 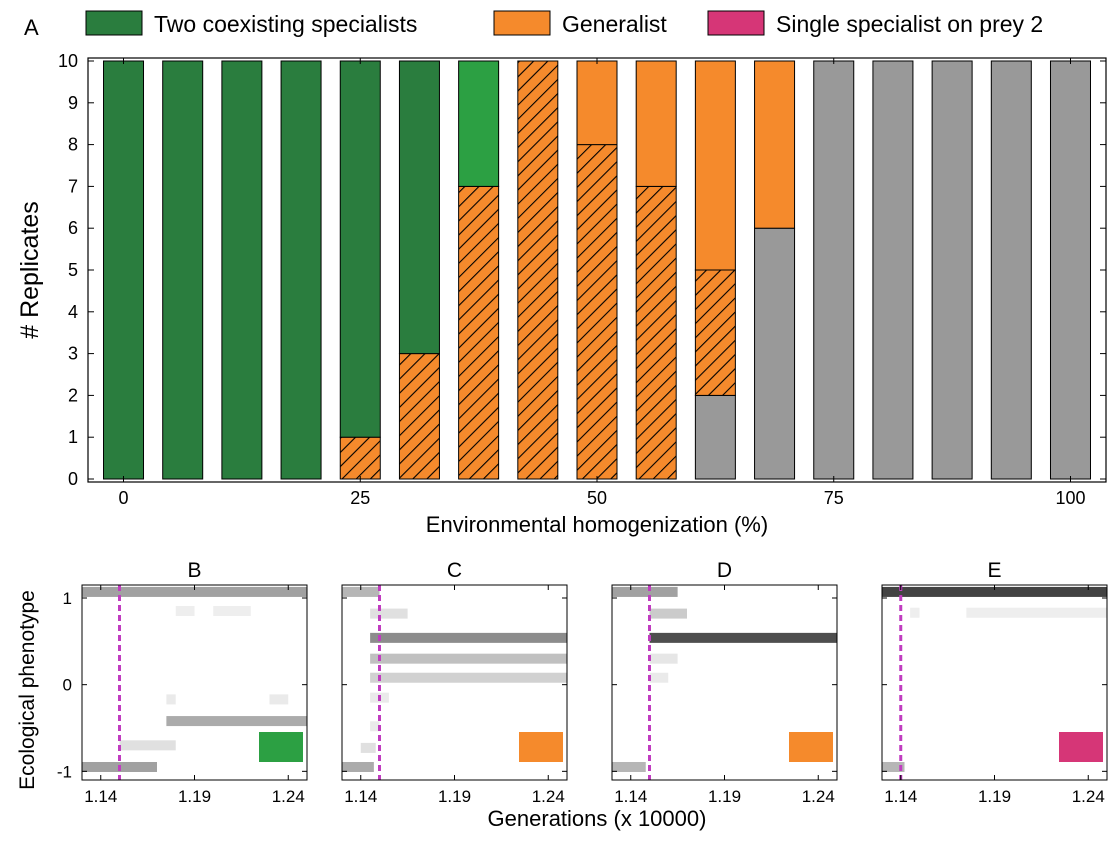 I want to click on x-tick-label: 50, so click(x=597, y=498).